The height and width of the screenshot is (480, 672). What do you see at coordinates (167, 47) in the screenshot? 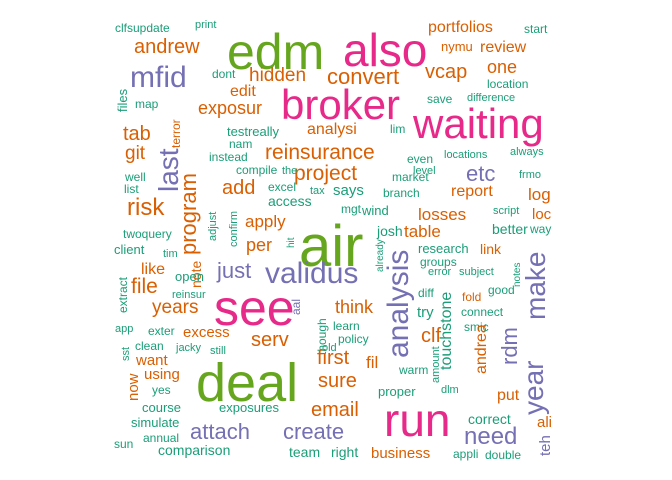
I see `word: andrew` at bounding box center [167, 47].